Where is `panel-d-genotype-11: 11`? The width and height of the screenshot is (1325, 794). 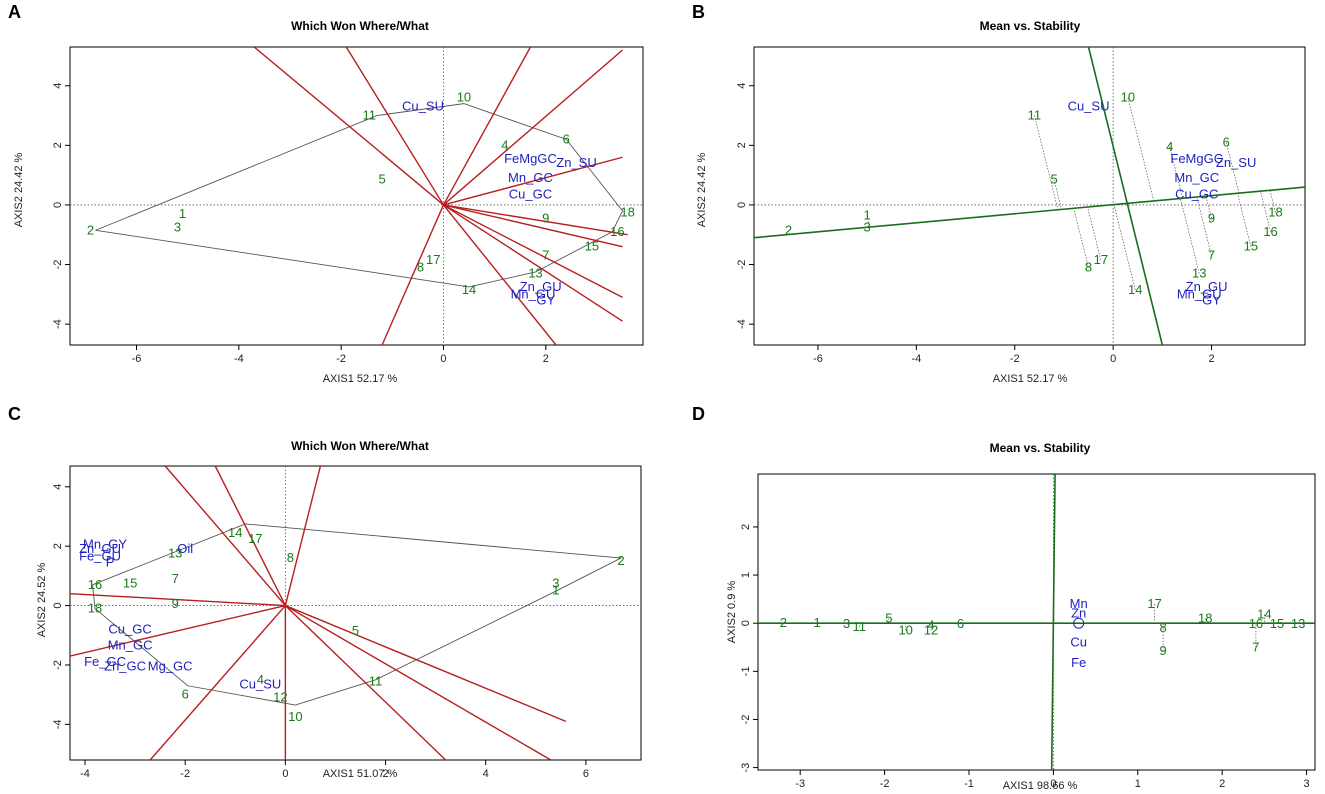
panel-d-genotype-11: 11 is located at coordinates (860, 626).